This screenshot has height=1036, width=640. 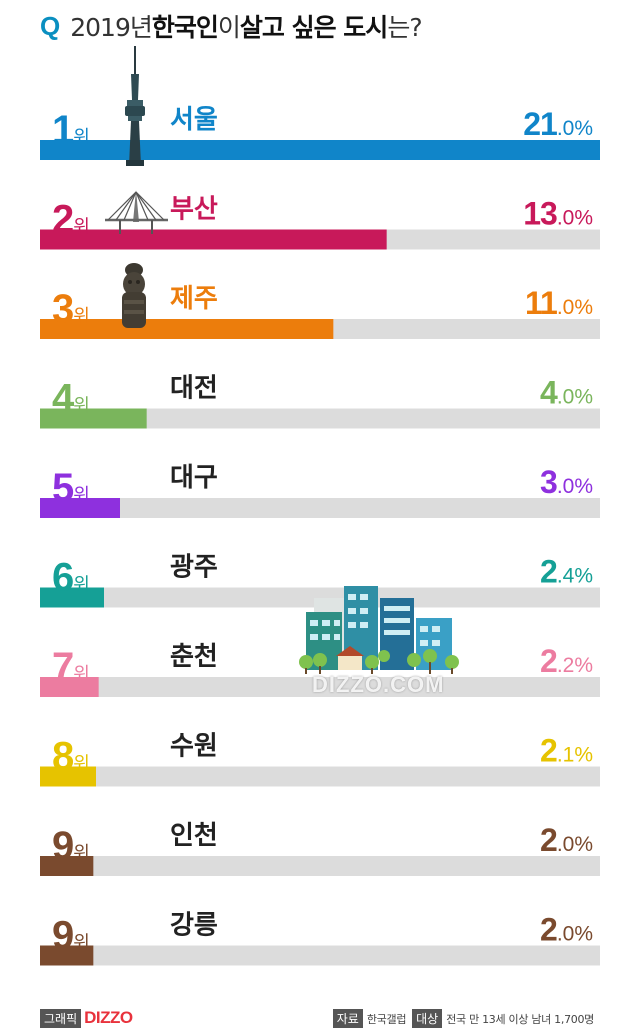 I want to click on rank-label-6: 6위, so click(x=71, y=578).